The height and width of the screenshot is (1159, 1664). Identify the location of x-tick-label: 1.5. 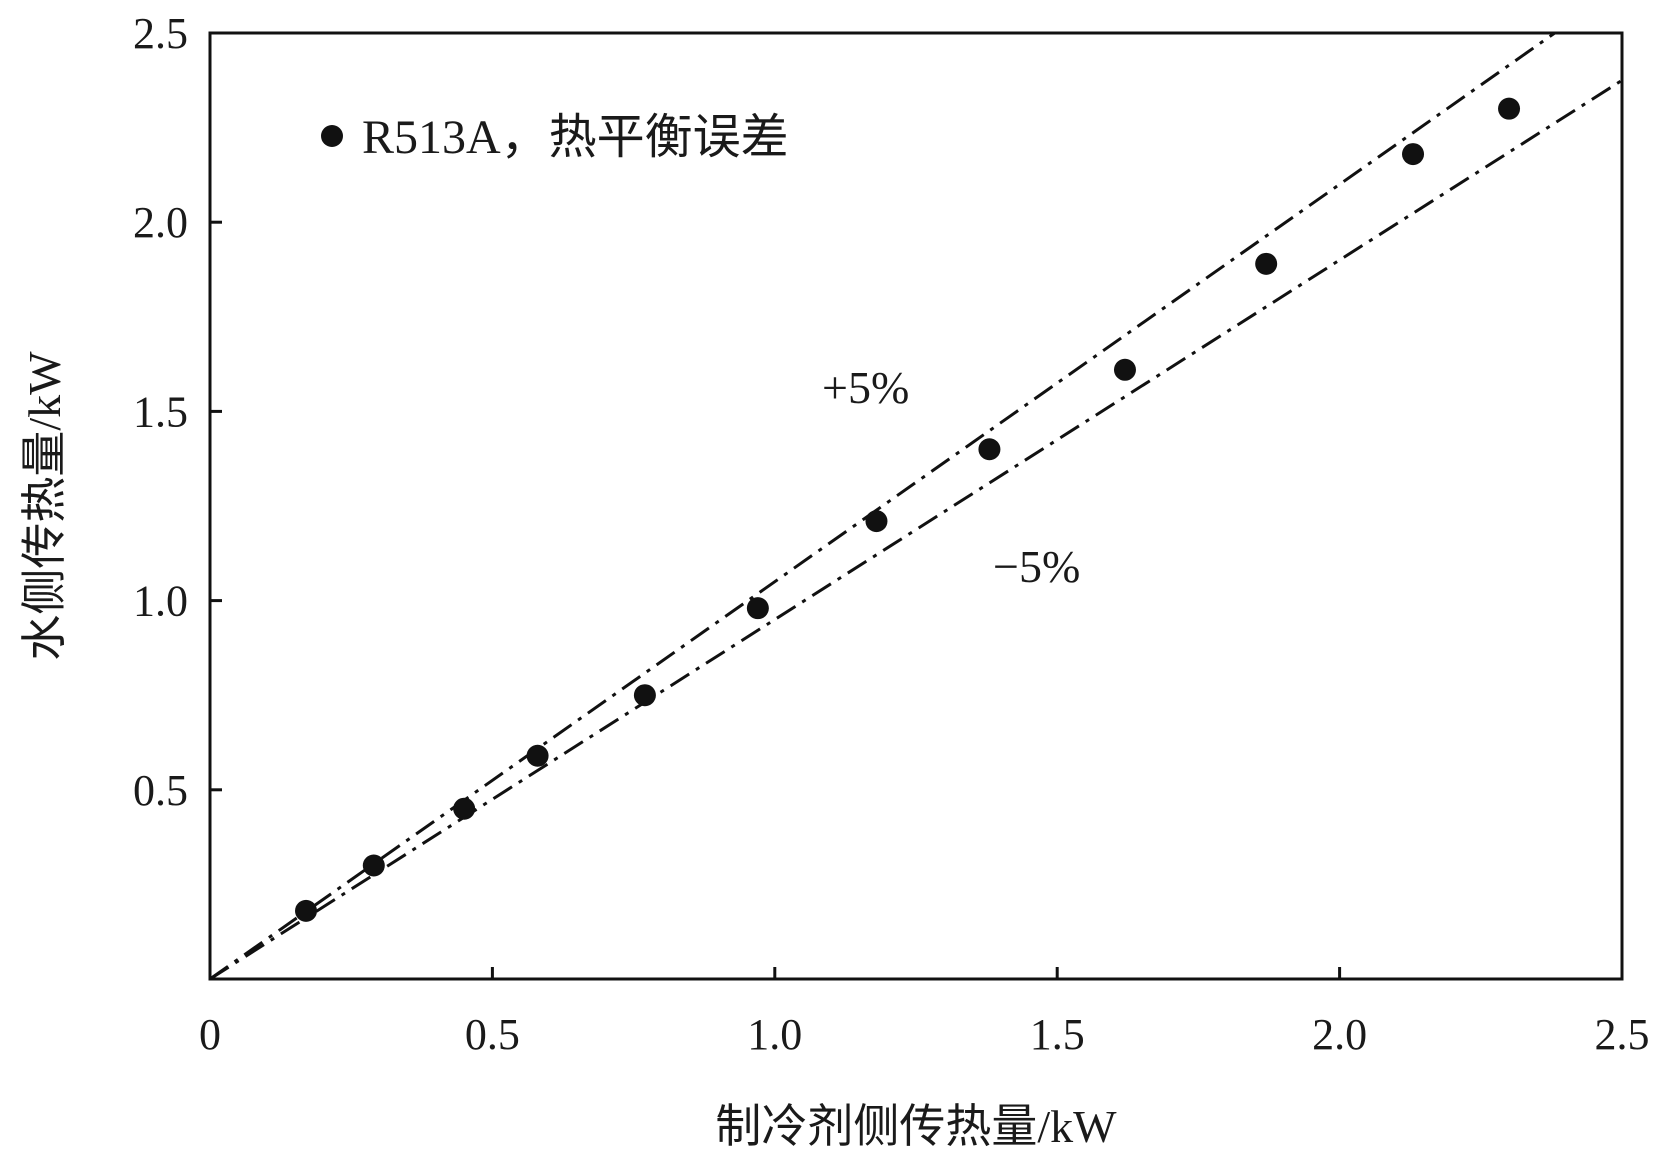
(1057, 1034).